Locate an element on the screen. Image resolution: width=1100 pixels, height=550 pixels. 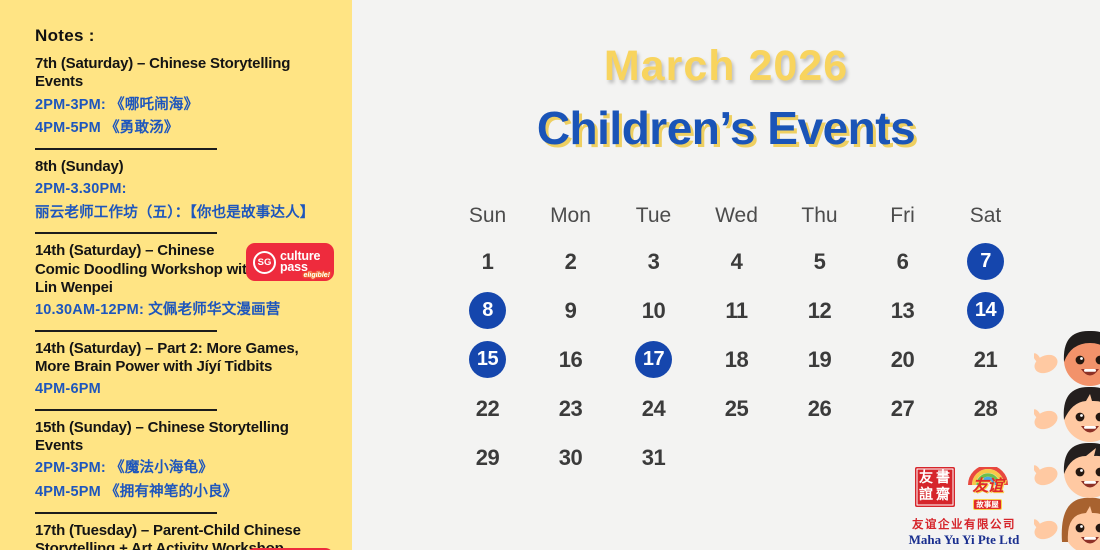
yu-yi-stamp-logo: 友書誼齋 is located at coordinates (934, 487).